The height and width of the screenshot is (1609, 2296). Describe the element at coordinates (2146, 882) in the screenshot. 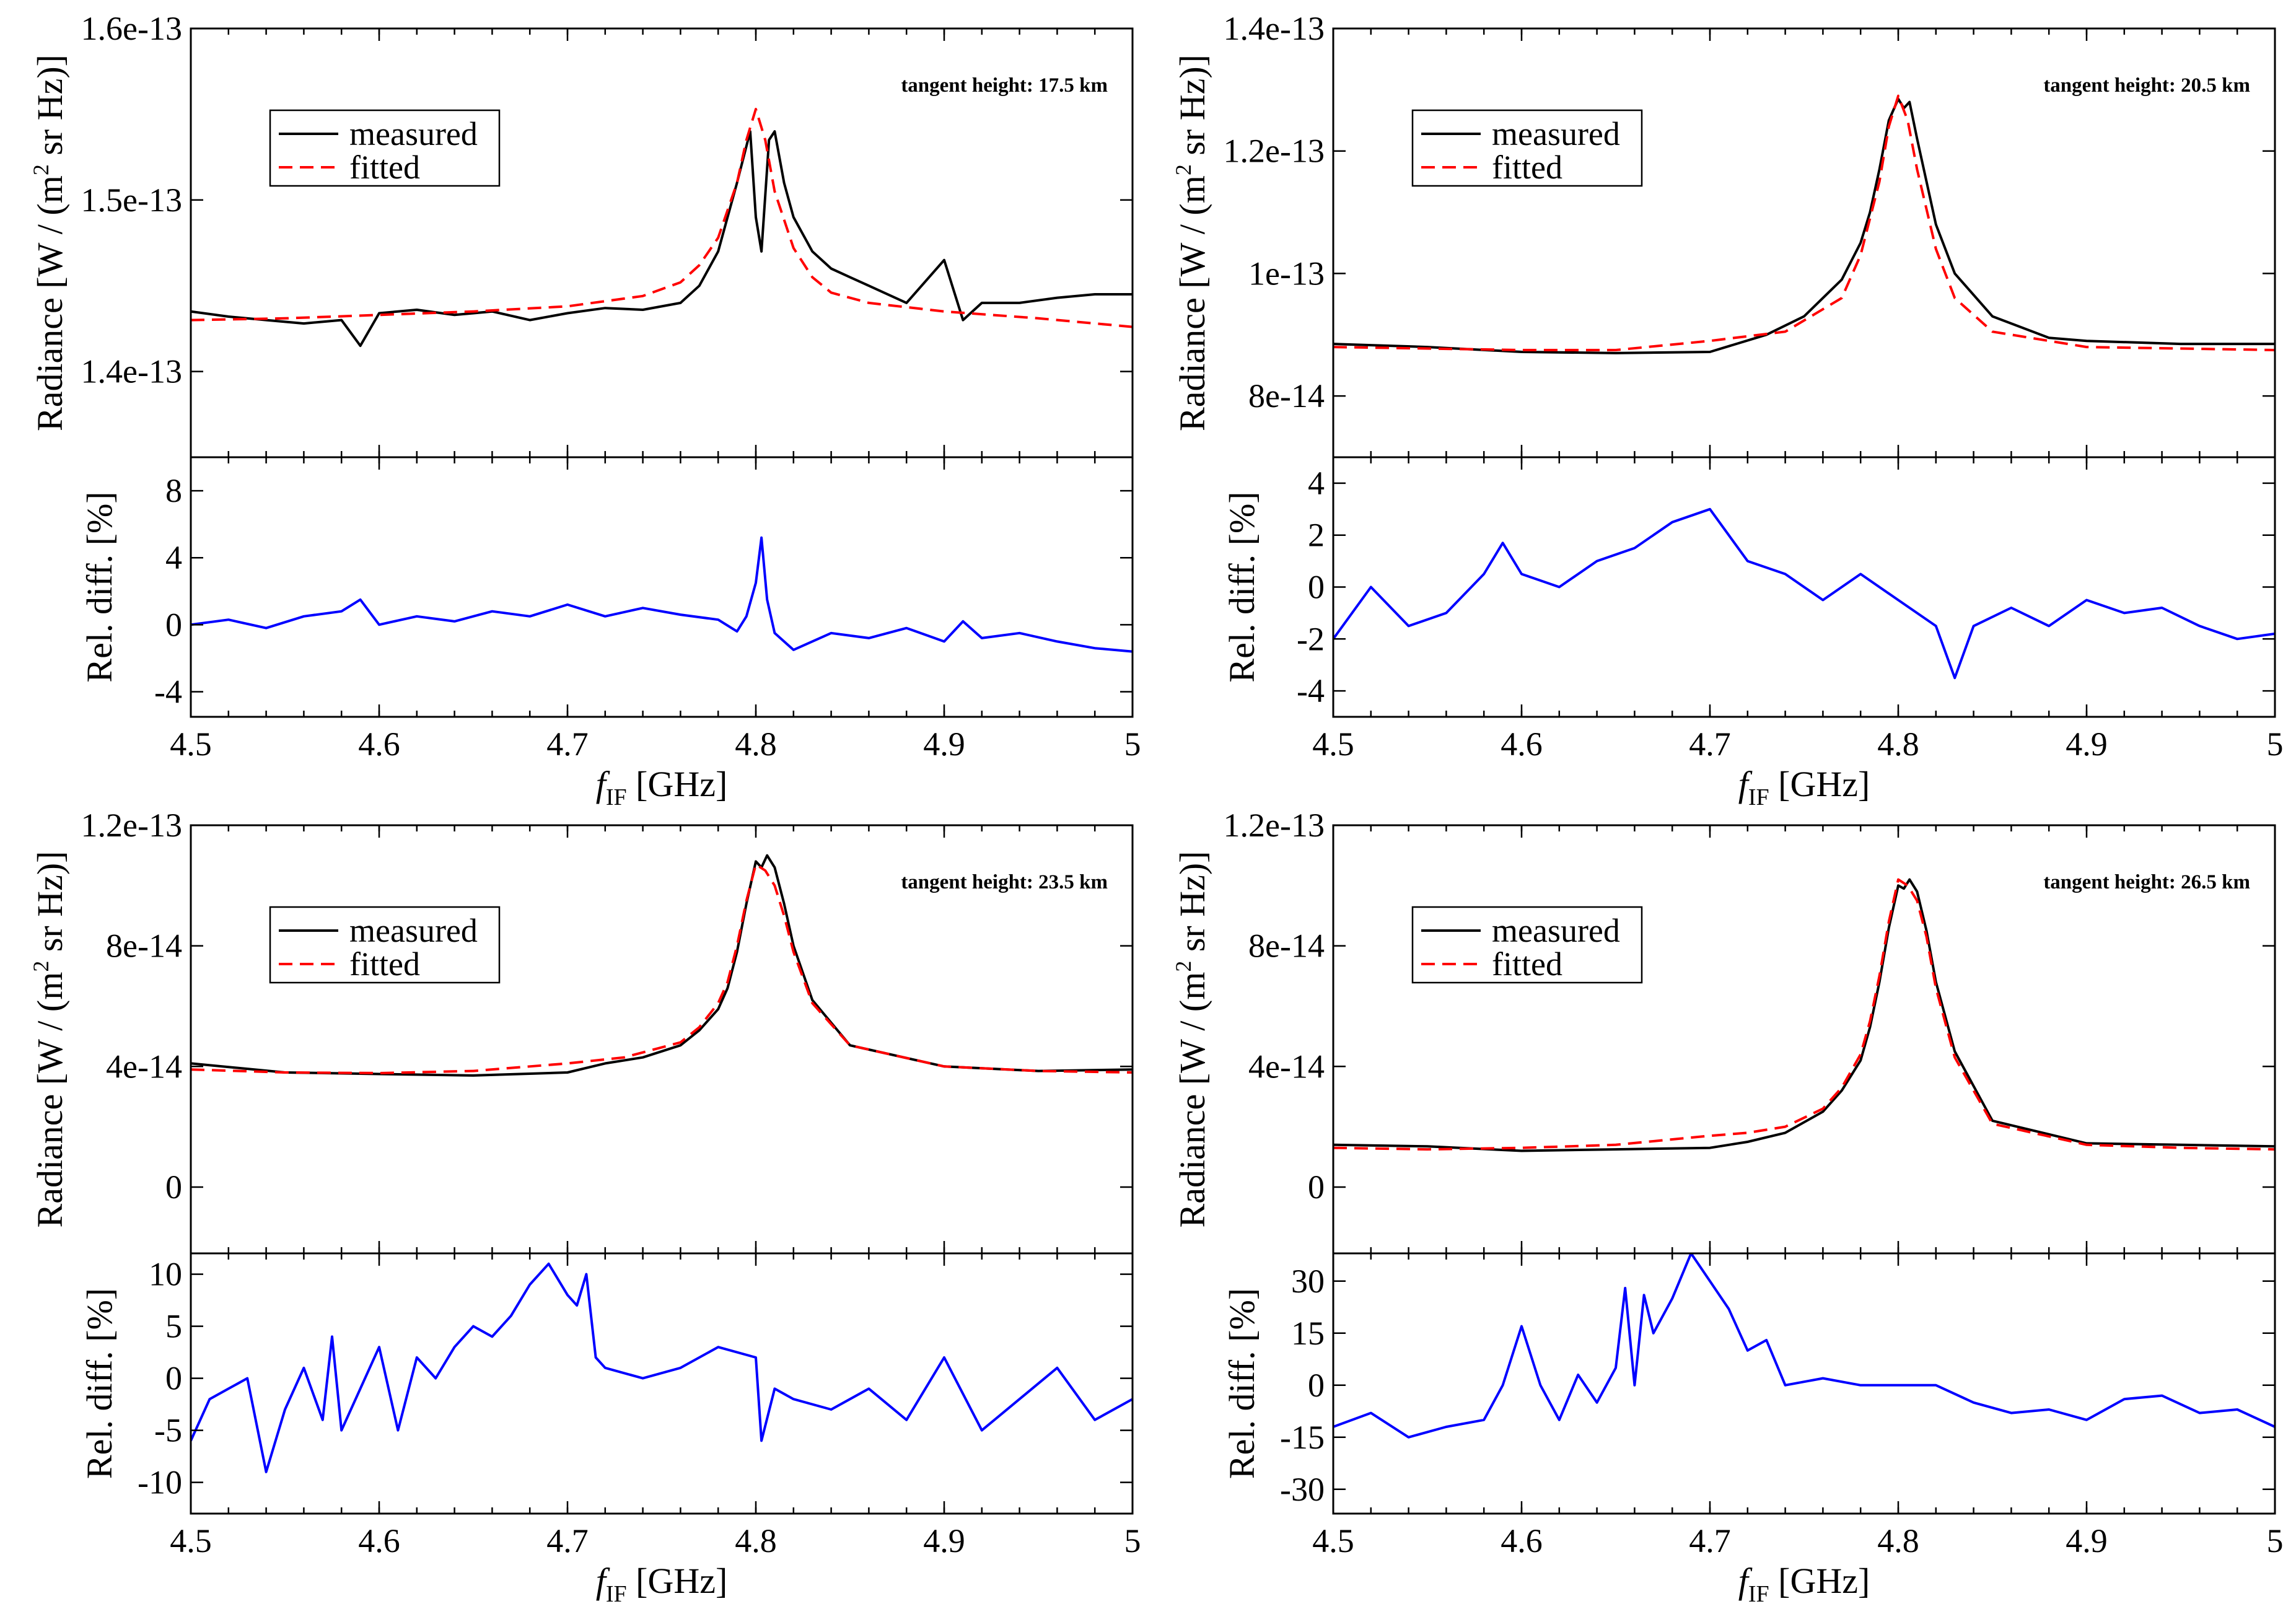

I see `tangent-height-annotation: tangent height: 26.5 km` at that location.